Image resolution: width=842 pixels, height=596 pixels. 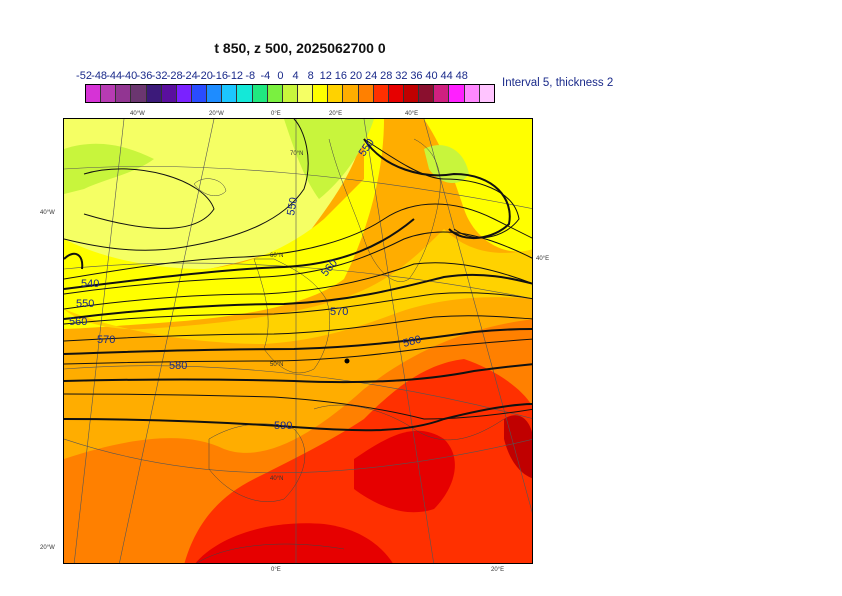 I want to click on legend-tick-label: -16, so click(x=220, y=76).